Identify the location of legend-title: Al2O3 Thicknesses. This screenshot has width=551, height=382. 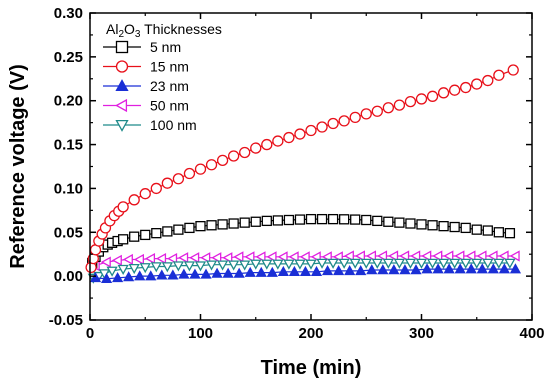
(164, 30).